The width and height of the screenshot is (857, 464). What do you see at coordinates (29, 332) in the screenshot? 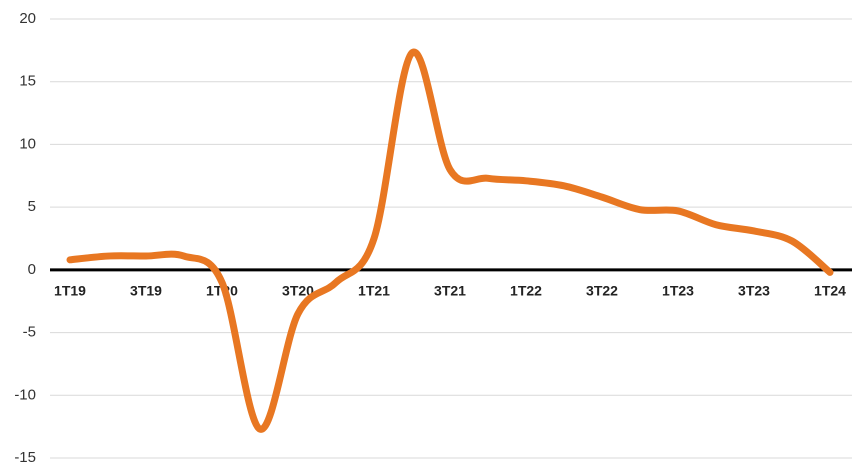
I see `y-tick-label: -5` at bounding box center [29, 332].